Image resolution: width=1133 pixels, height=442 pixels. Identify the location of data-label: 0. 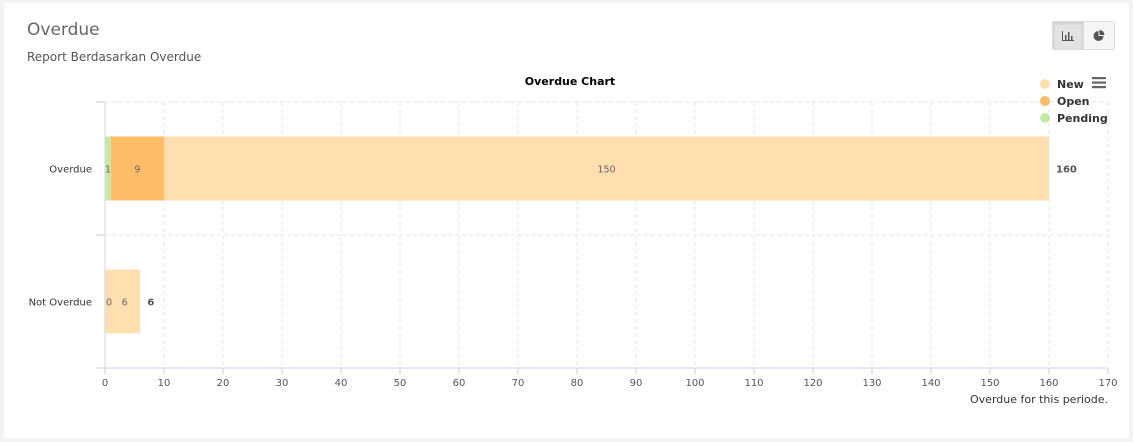
(109, 303).